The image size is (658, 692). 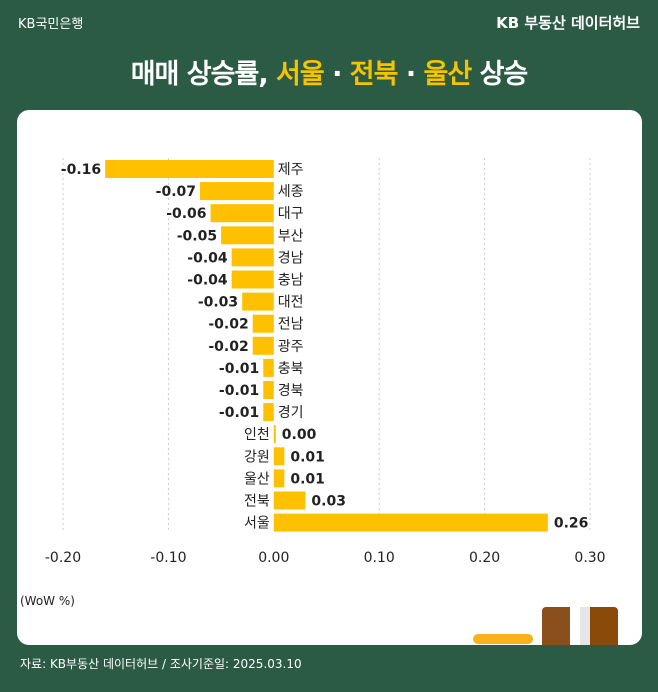 I want to click on title-suffix: 상승, so click(x=500, y=74).